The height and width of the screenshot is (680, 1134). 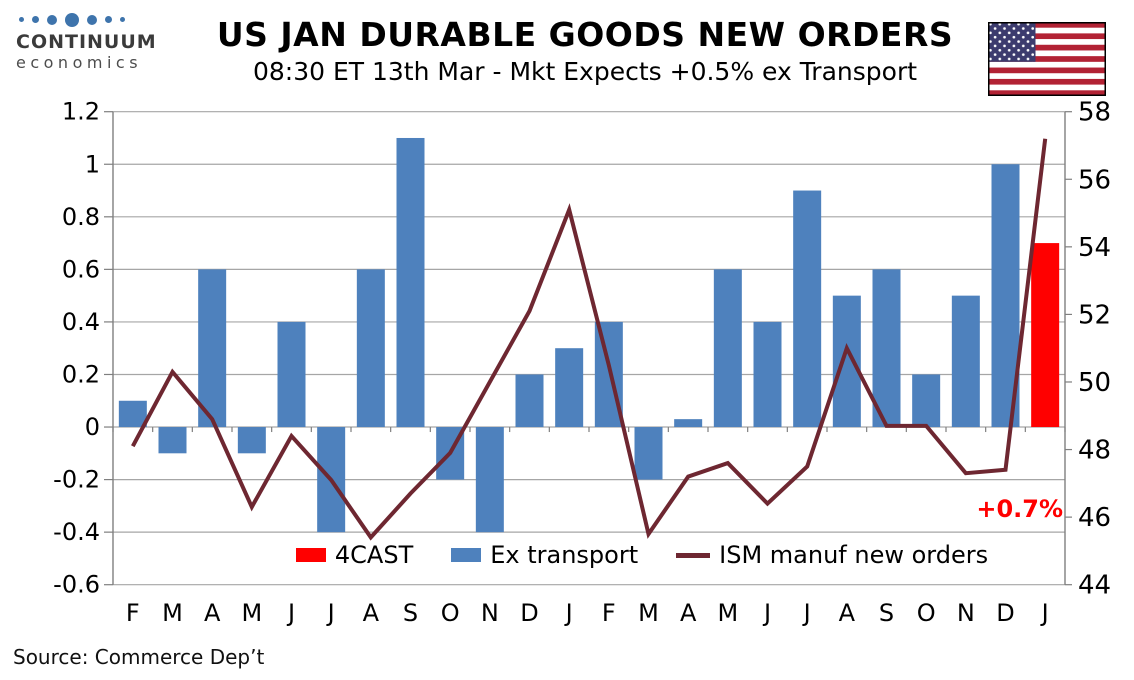 I want to click on right-axis-label: 52, so click(x=1094, y=315).